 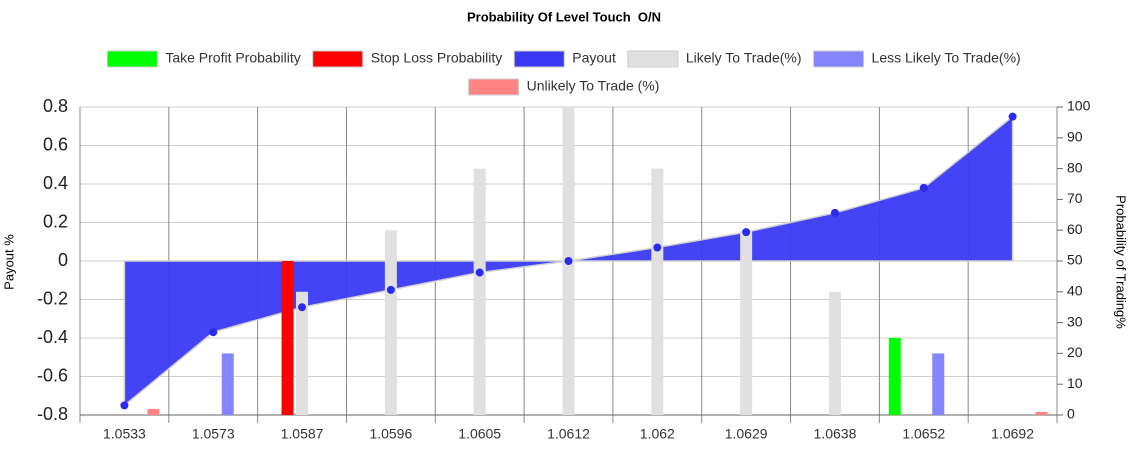 What do you see at coordinates (437, 58) in the screenshot?
I see `legend-label: Stop Loss Probability` at bounding box center [437, 58].